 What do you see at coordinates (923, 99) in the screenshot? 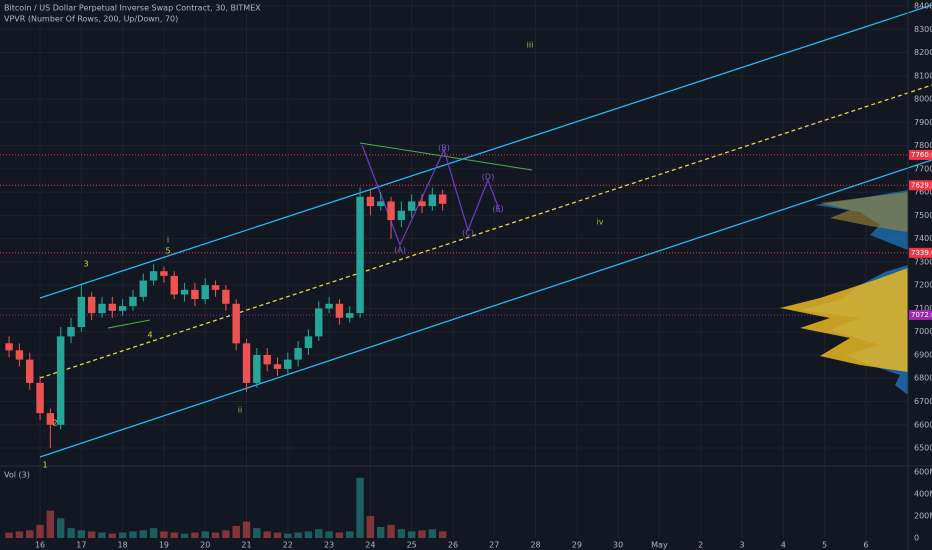
I see `y-tick-label: 8000` at bounding box center [923, 99].